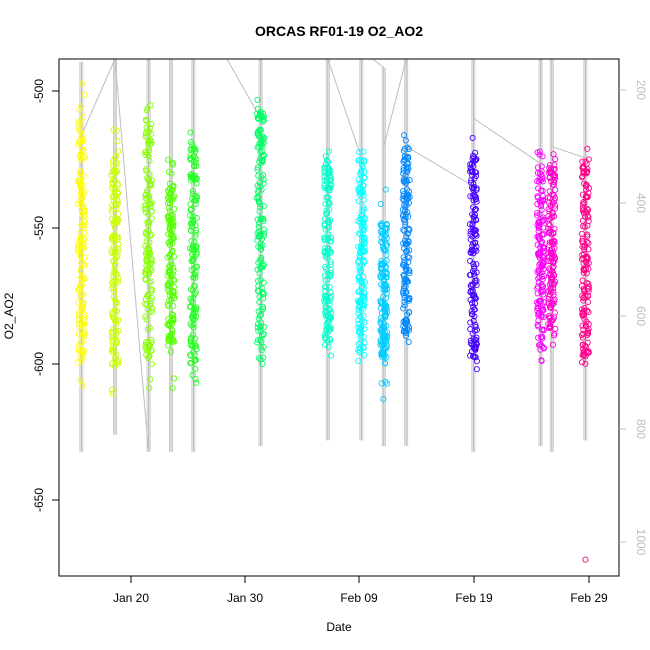 The height and width of the screenshot is (650, 650). I want to click on x-tick-label: Jan 30, so click(245, 598).